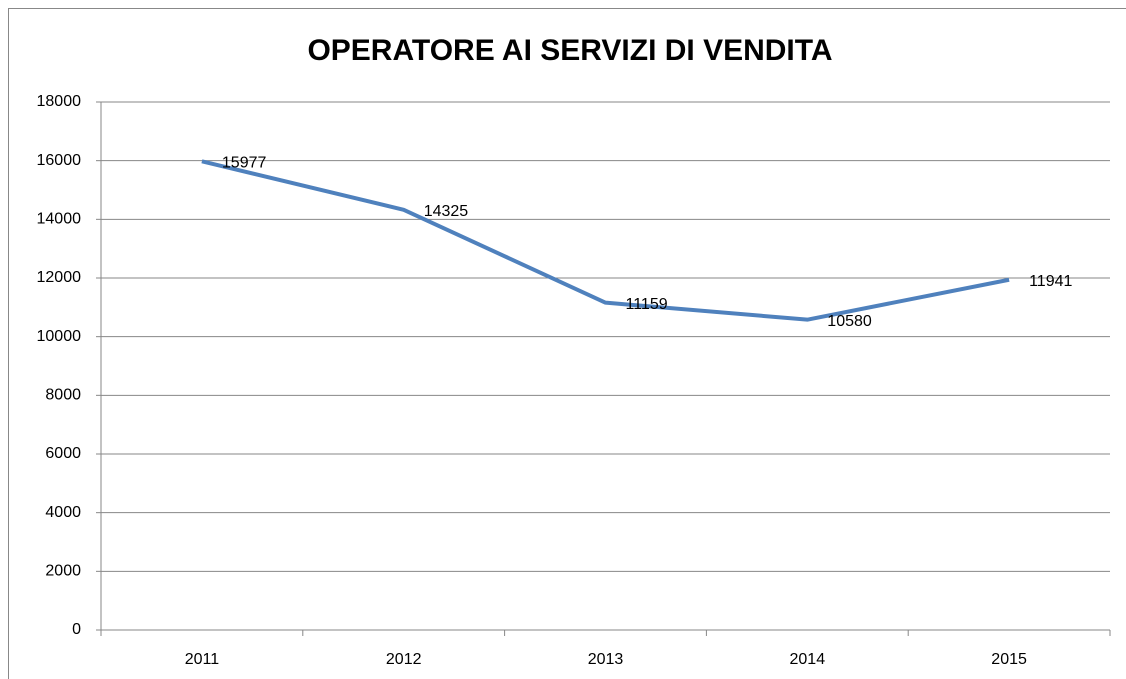  I want to click on y-tick-label: 8000, so click(63, 395).